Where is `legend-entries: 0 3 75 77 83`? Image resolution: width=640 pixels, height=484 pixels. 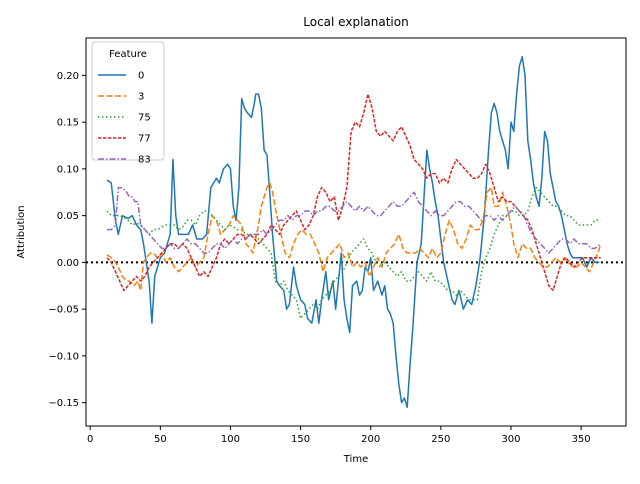 legend-entries: 0 3 75 77 83 is located at coordinates (124, 118).